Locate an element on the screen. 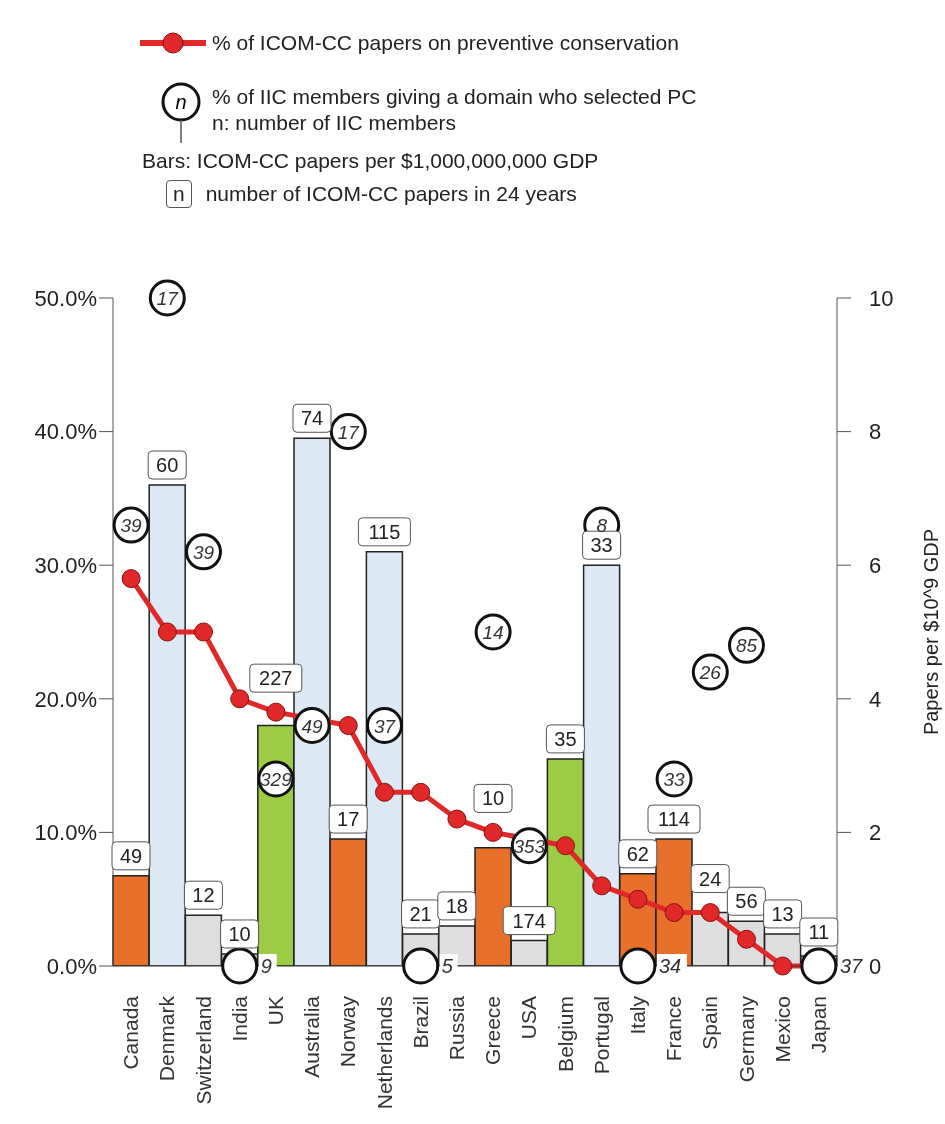  annotation: 353 is located at coordinates (529, 846).